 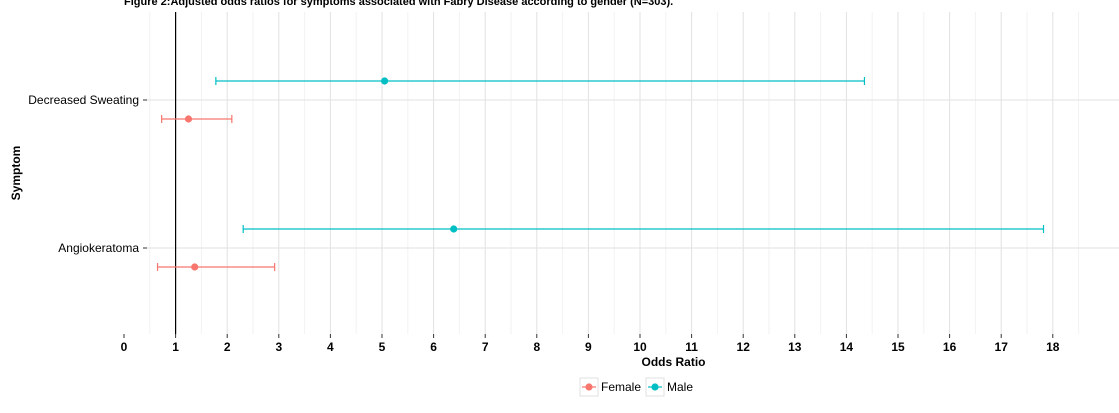 What do you see at coordinates (795, 347) in the screenshot?
I see `x-tick-label: 13` at bounding box center [795, 347].